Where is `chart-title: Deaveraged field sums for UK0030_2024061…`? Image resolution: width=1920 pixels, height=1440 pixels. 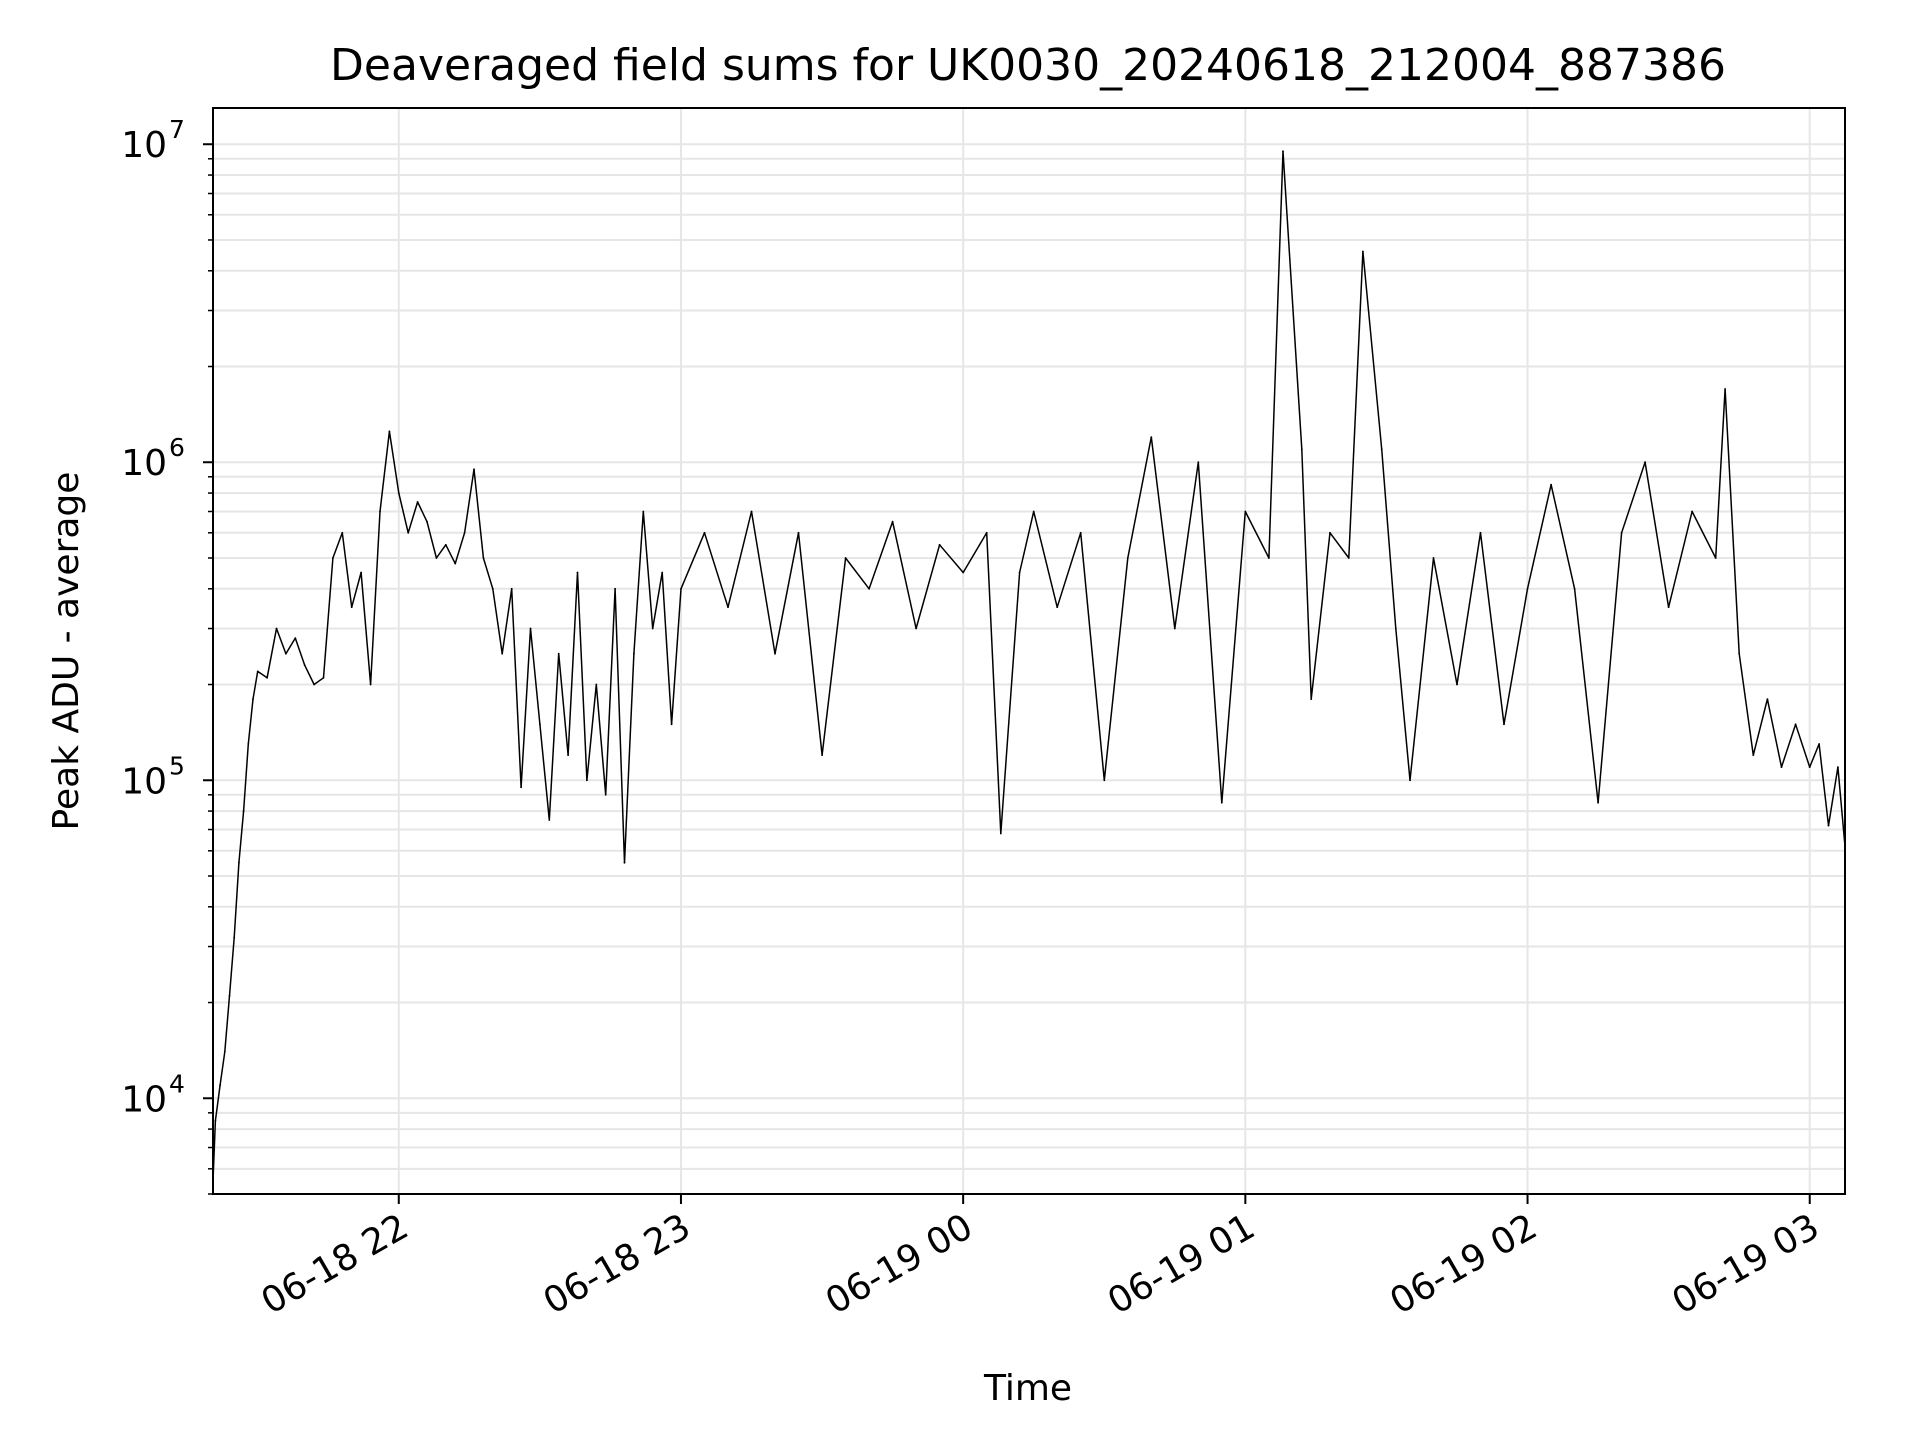
chart-title: Deaveraged field sums for UK0030_2024061… is located at coordinates (1028, 65).